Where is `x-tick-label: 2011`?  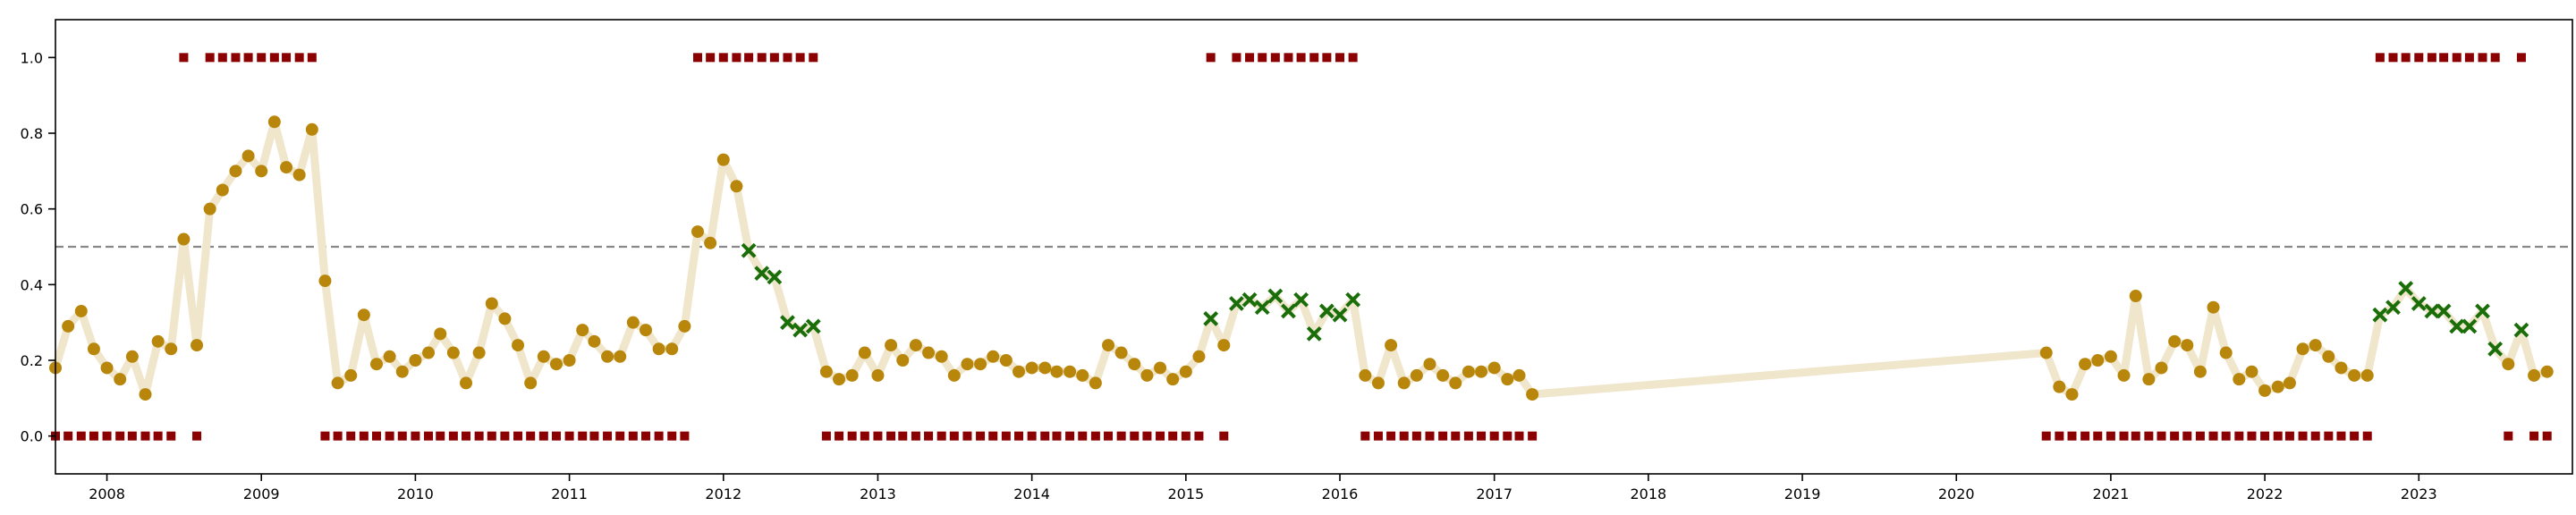
x-tick-label: 2011 is located at coordinates (569, 493).